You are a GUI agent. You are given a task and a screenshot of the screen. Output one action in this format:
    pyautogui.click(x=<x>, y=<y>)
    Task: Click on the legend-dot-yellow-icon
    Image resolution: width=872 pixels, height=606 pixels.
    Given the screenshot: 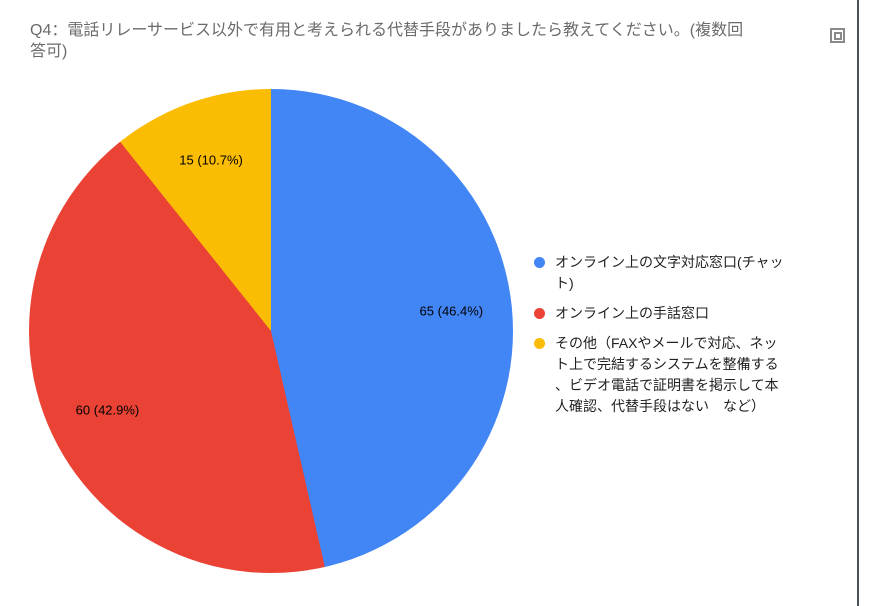 What is the action you would take?
    pyautogui.click(x=539, y=343)
    